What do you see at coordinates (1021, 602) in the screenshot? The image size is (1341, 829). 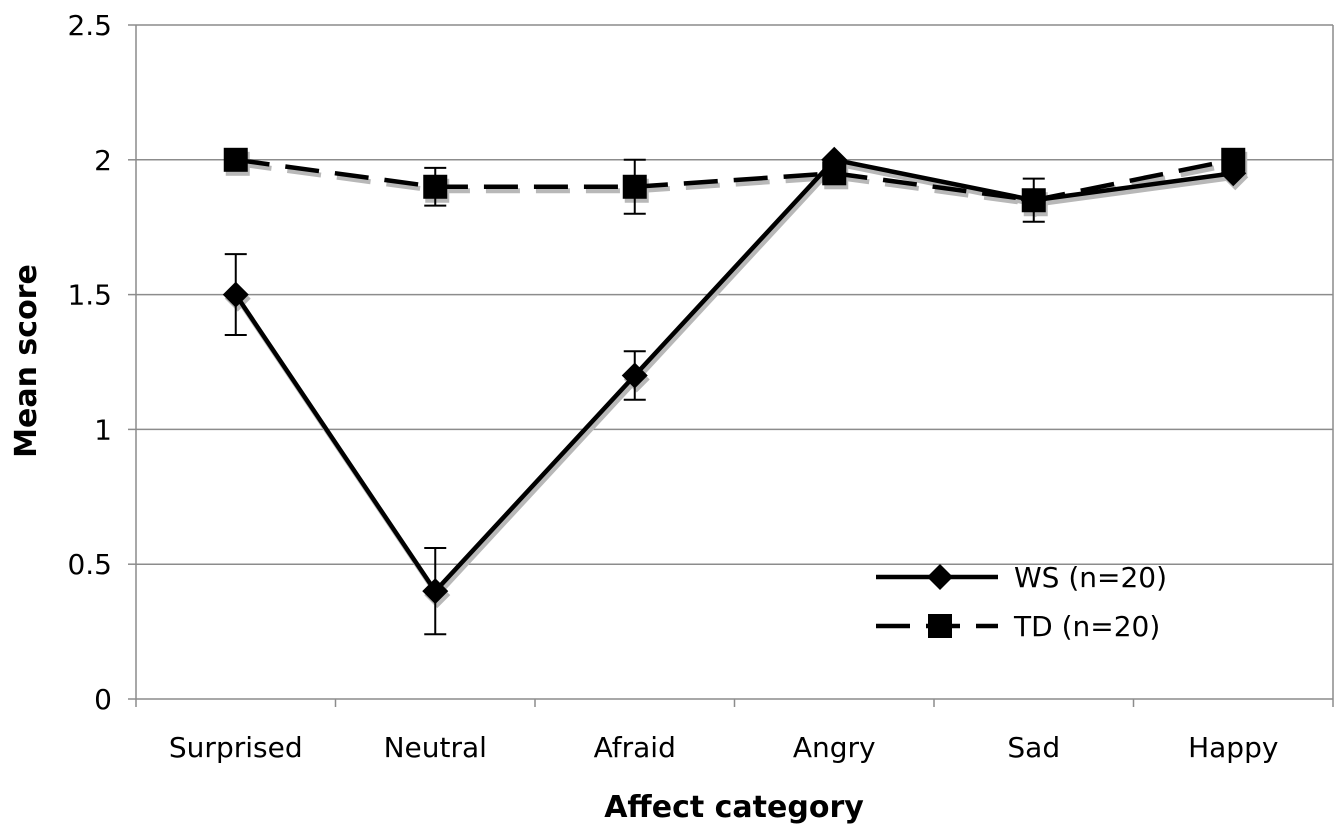 I see `legend: WS (n=20) TD (n=20)` at bounding box center [1021, 602].